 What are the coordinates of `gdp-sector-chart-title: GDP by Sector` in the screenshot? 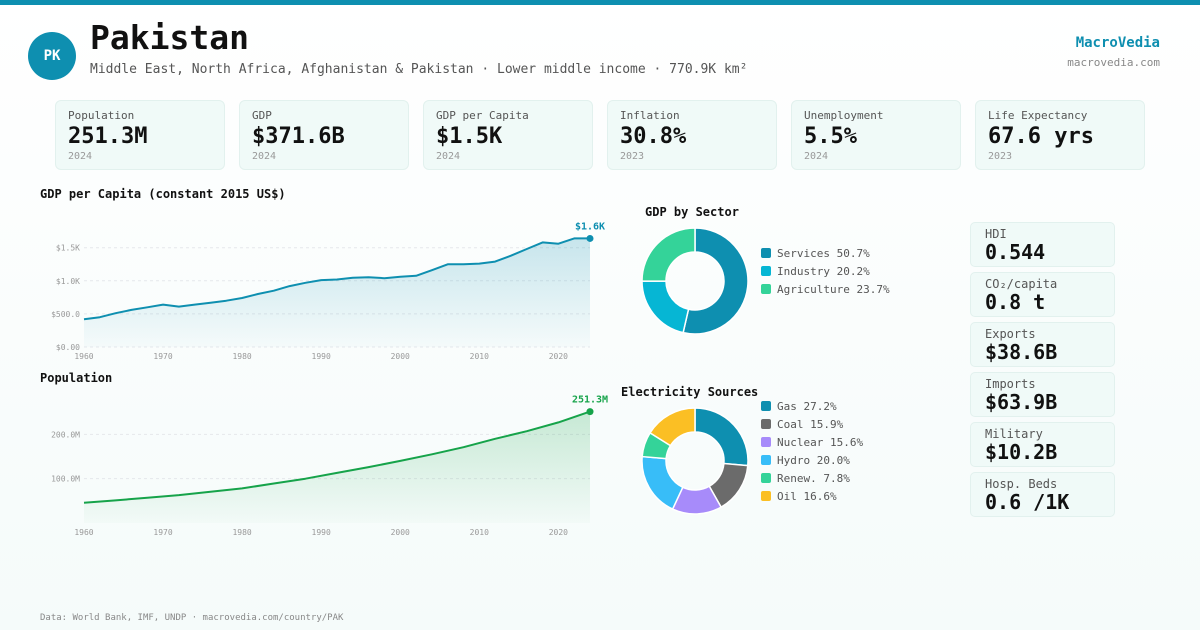 It's located at (692, 212).